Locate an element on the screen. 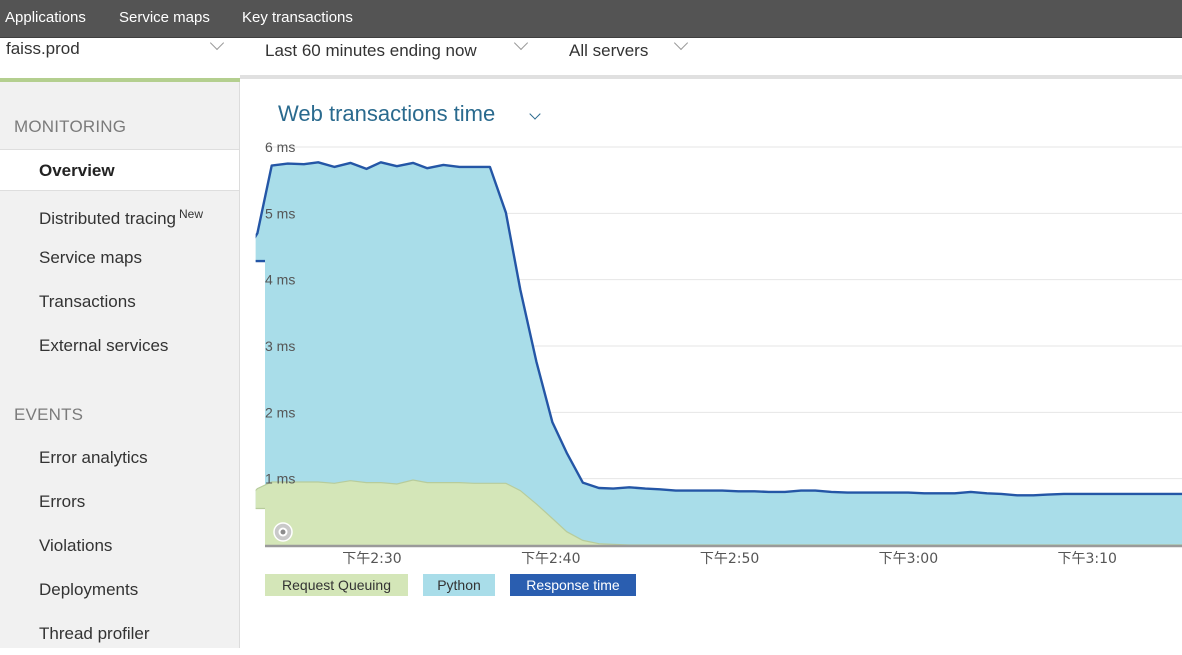  time-range-picker: Last 60 minutes ending now is located at coordinates (371, 51).